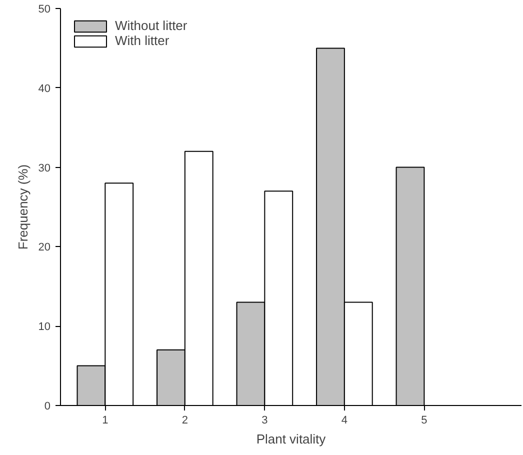  Describe the element at coordinates (44, 88) in the screenshot. I see `y-tick-label: 40` at that location.